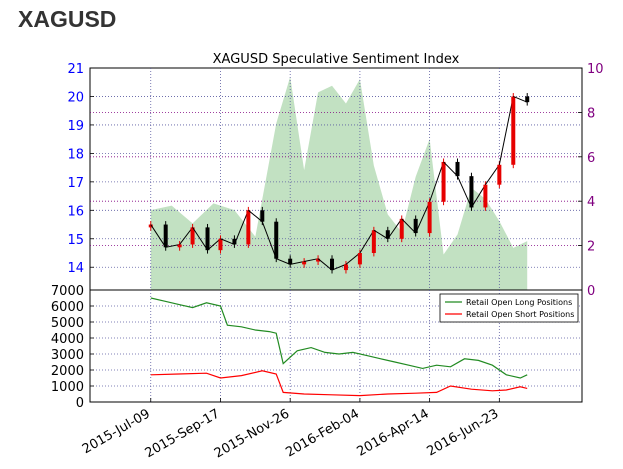 This screenshot has height=469, width=623. Describe the element at coordinates (75, 240) in the screenshot. I see `price-tick-label: 15` at that location.